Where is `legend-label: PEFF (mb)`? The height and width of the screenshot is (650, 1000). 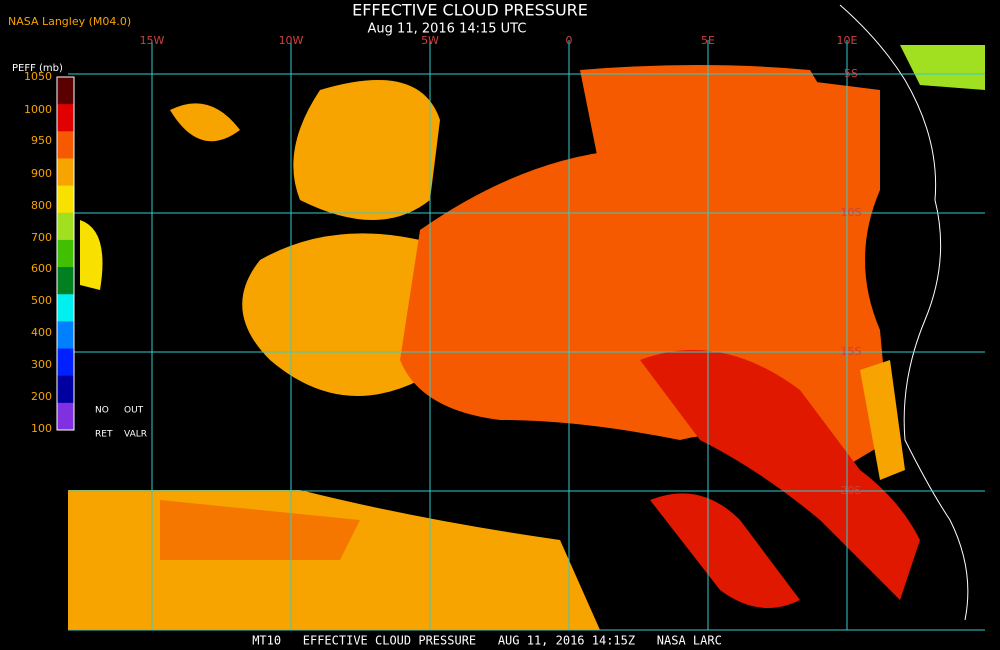 legend-label: PEFF (mb) is located at coordinates (37, 68).